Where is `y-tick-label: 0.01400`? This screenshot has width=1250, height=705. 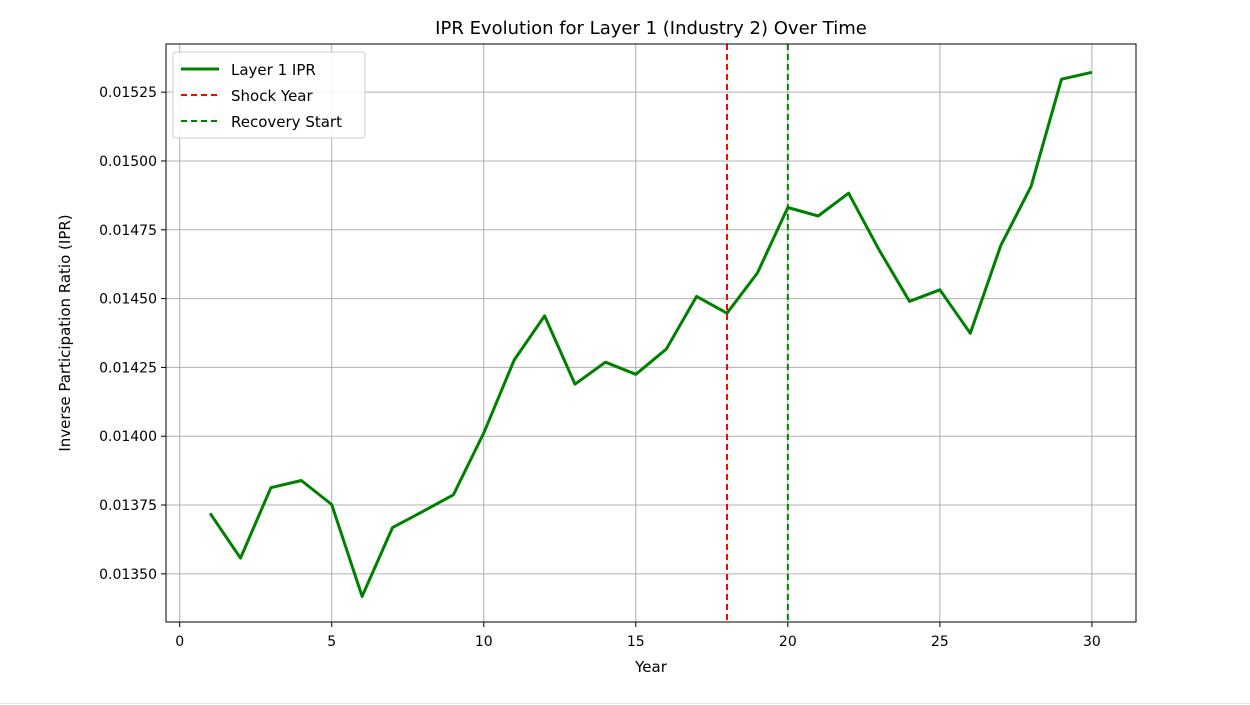
y-tick-label: 0.01400 is located at coordinates (128, 437).